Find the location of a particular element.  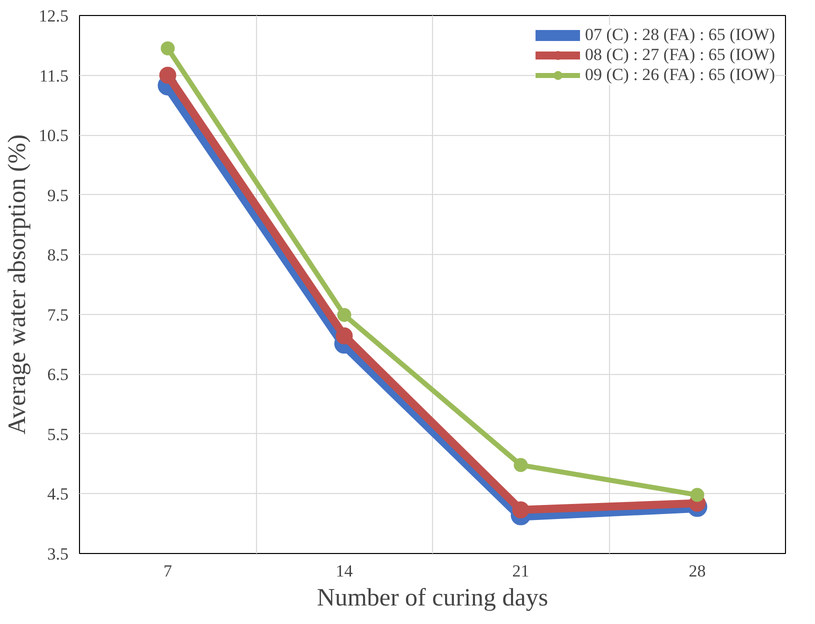

y-tick-label: 11.5 is located at coordinates (54, 76).